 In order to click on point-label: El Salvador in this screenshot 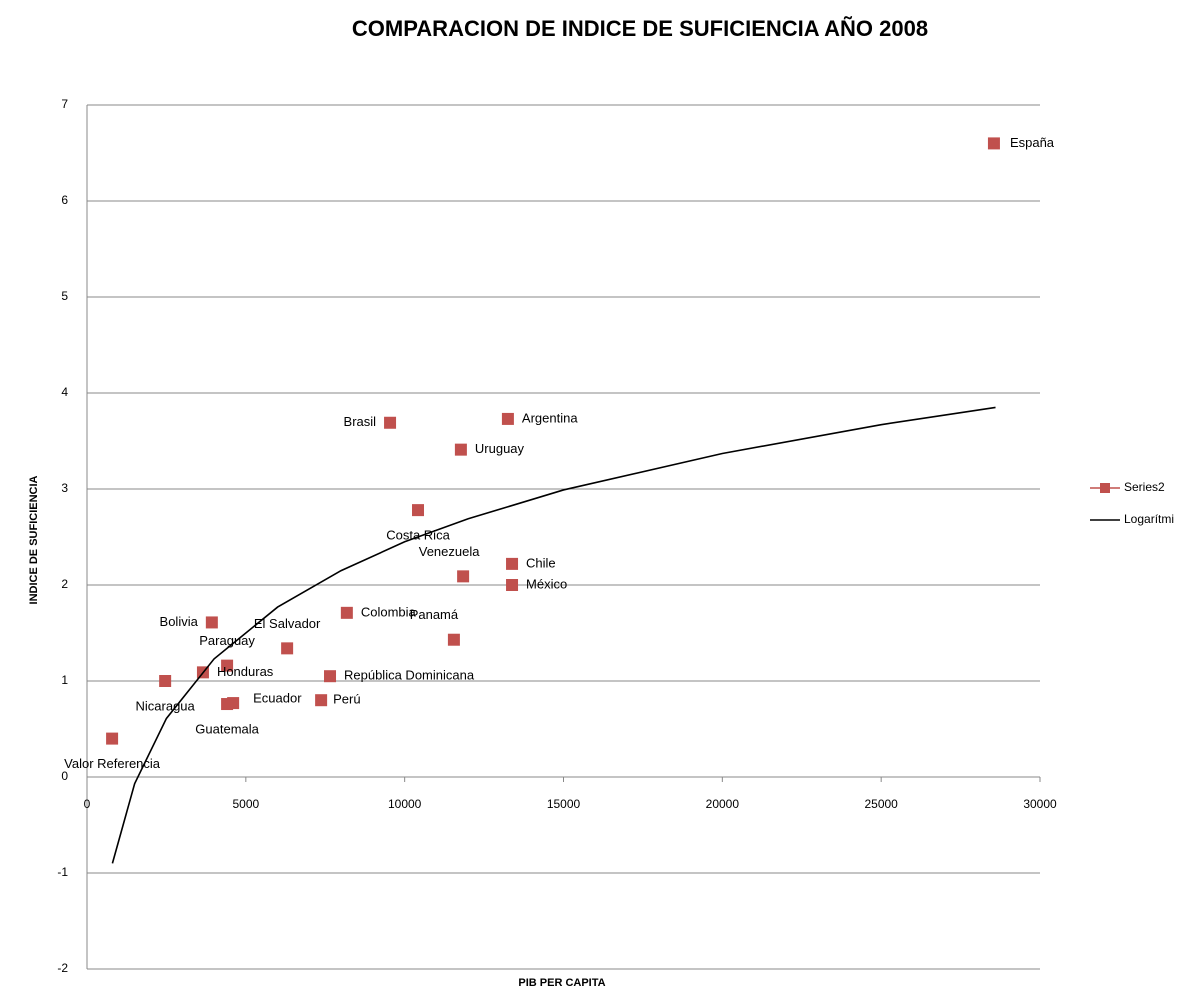, I will do `click(287, 623)`.